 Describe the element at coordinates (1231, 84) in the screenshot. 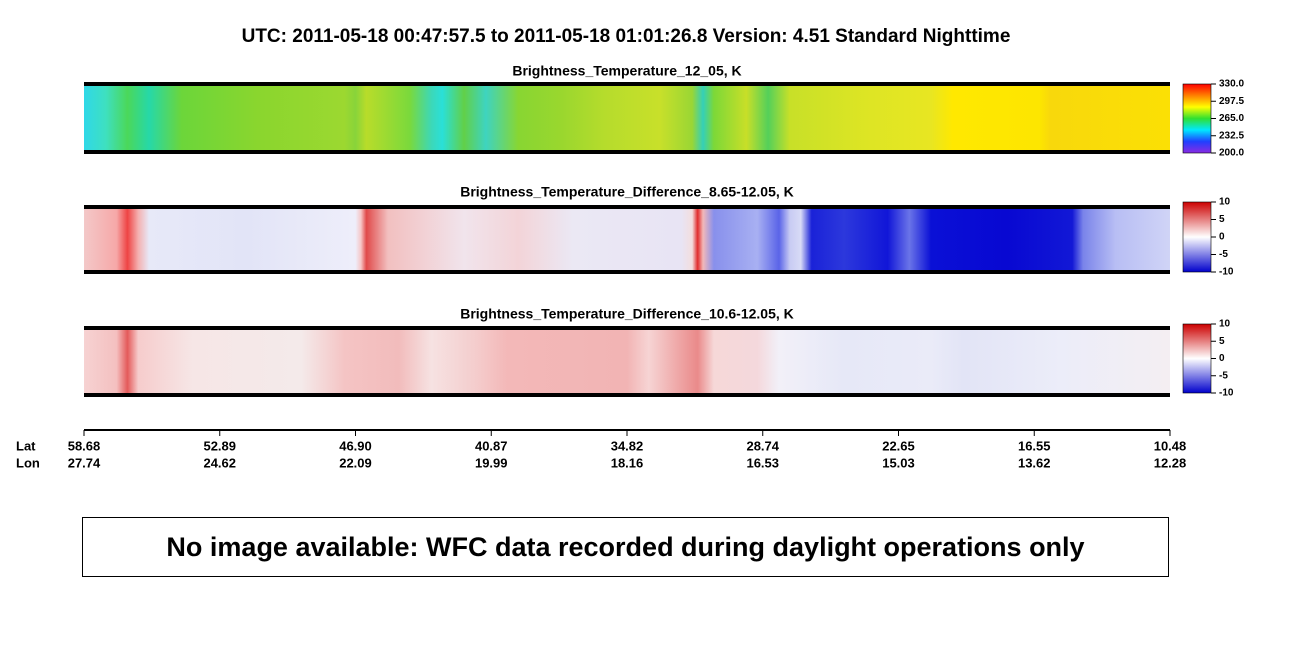

I see `colorbar-tick-label: 330.0` at that location.